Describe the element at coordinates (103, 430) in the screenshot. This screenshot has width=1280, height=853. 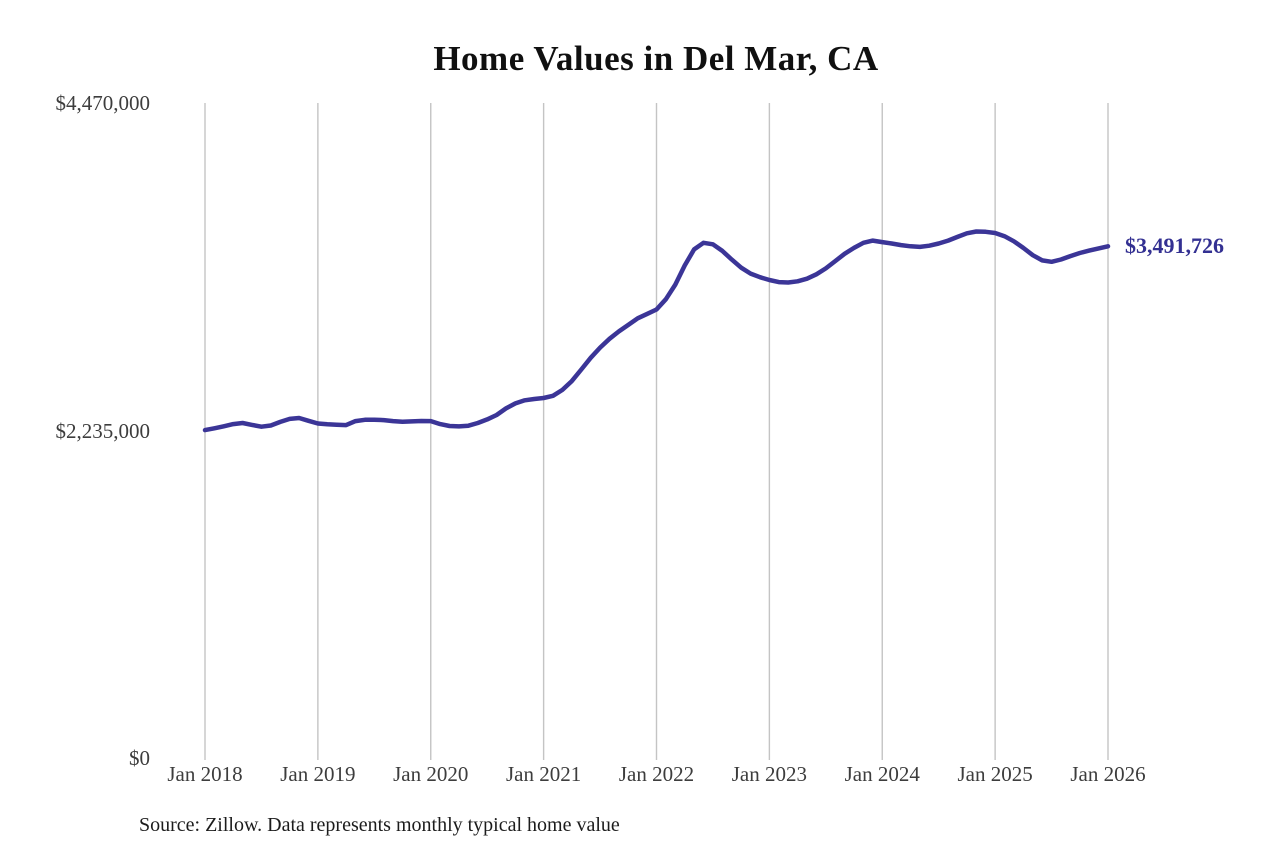
I see `y-axis-tick-label: $2,235,000` at that location.